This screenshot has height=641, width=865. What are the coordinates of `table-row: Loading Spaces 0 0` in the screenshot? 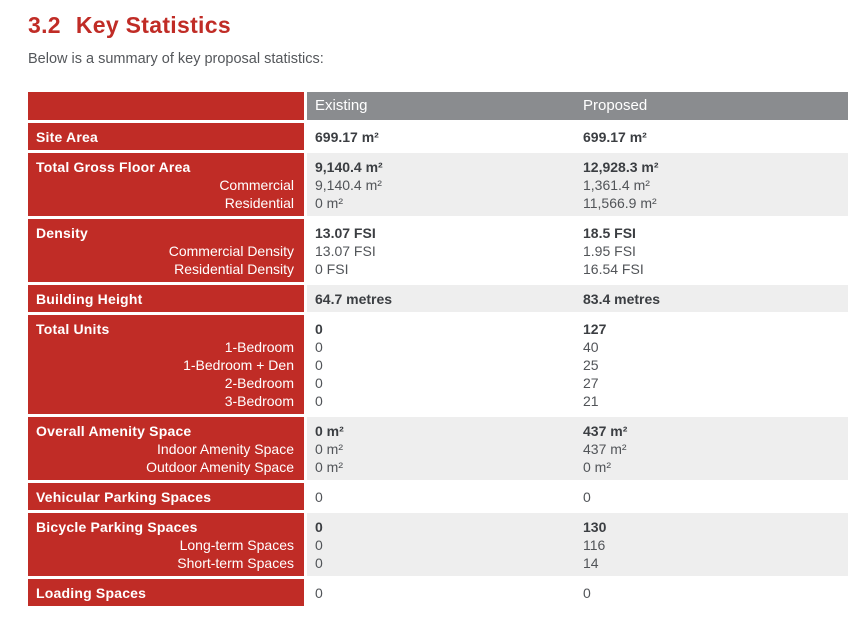 It's located at (438, 592).